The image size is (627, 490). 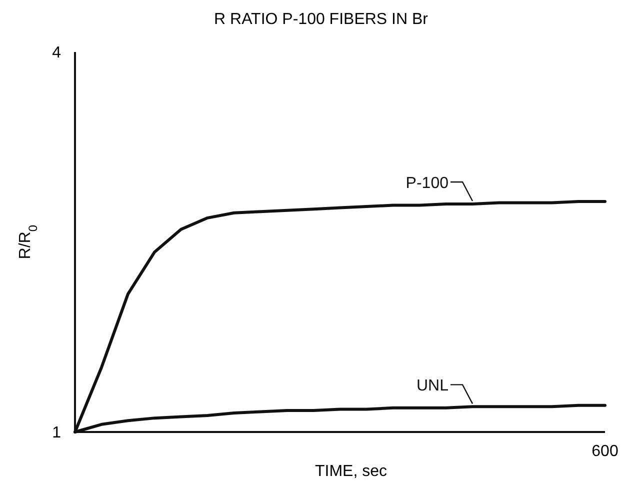 I want to click on legend-label: P-100, so click(x=427, y=183).